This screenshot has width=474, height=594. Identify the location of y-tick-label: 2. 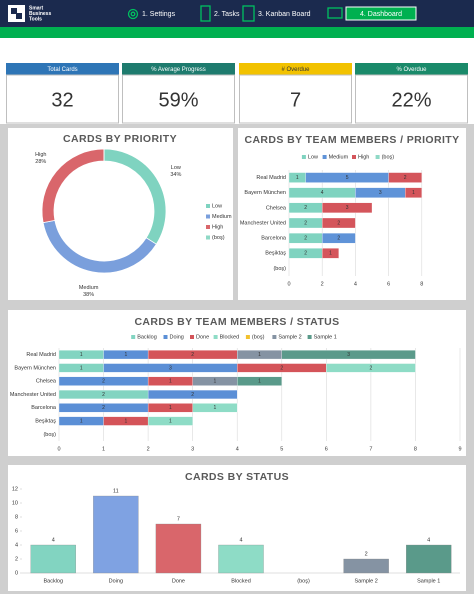
(16, 559).